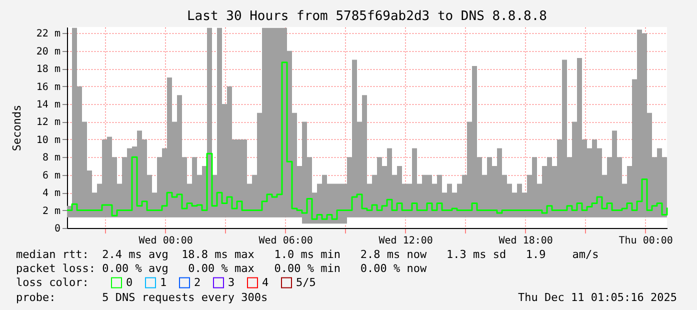 The width and height of the screenshot is (697, 310). I want to click on text: packet loss: 0.00 % avg 0.00 % max 0.00 % min 0.00 % now, so click(221, 268).